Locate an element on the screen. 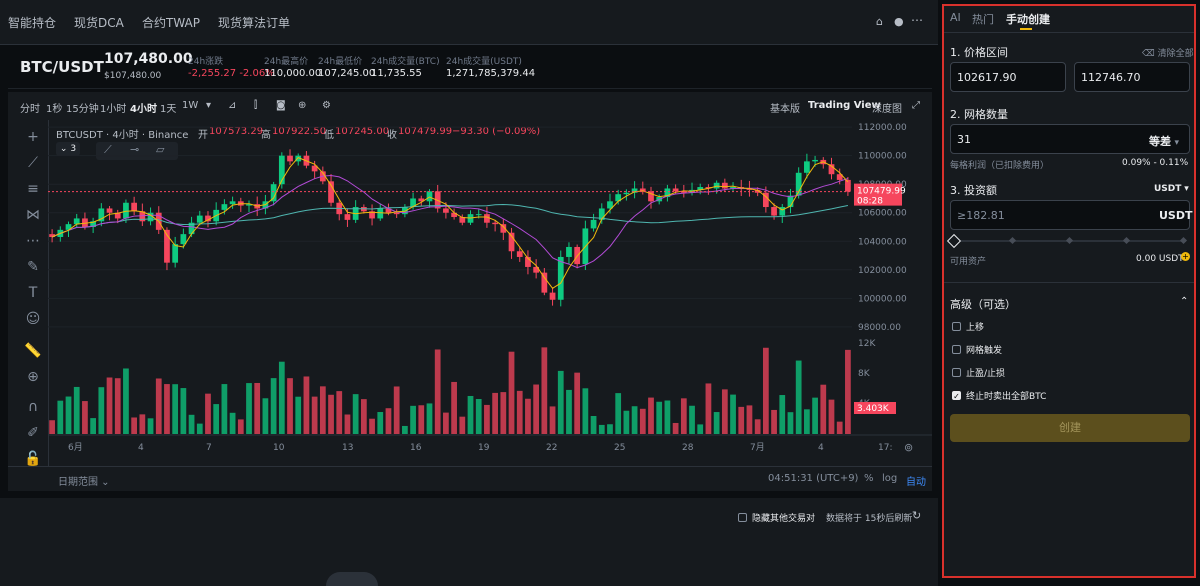  option-grid-trigger: 网格触发 is located at coordinates (984, 351).